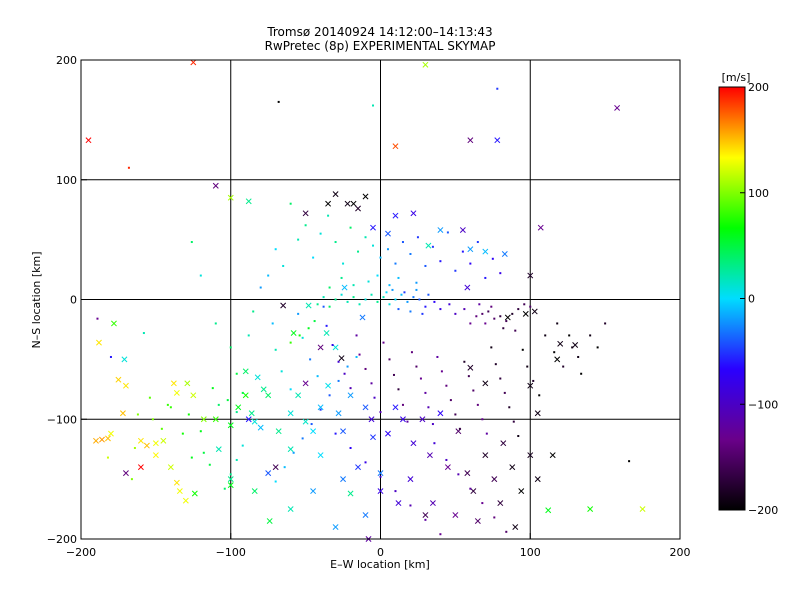  I want to click on x-tick-label: 200, so click(680, 552).